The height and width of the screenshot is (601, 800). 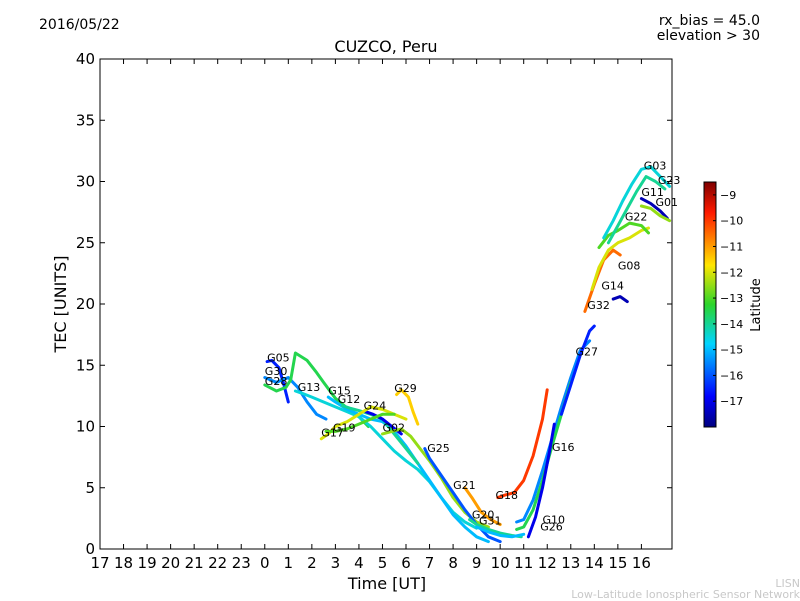 I want to click on colorbar-label: Latitude, so click(x=756, y=305).